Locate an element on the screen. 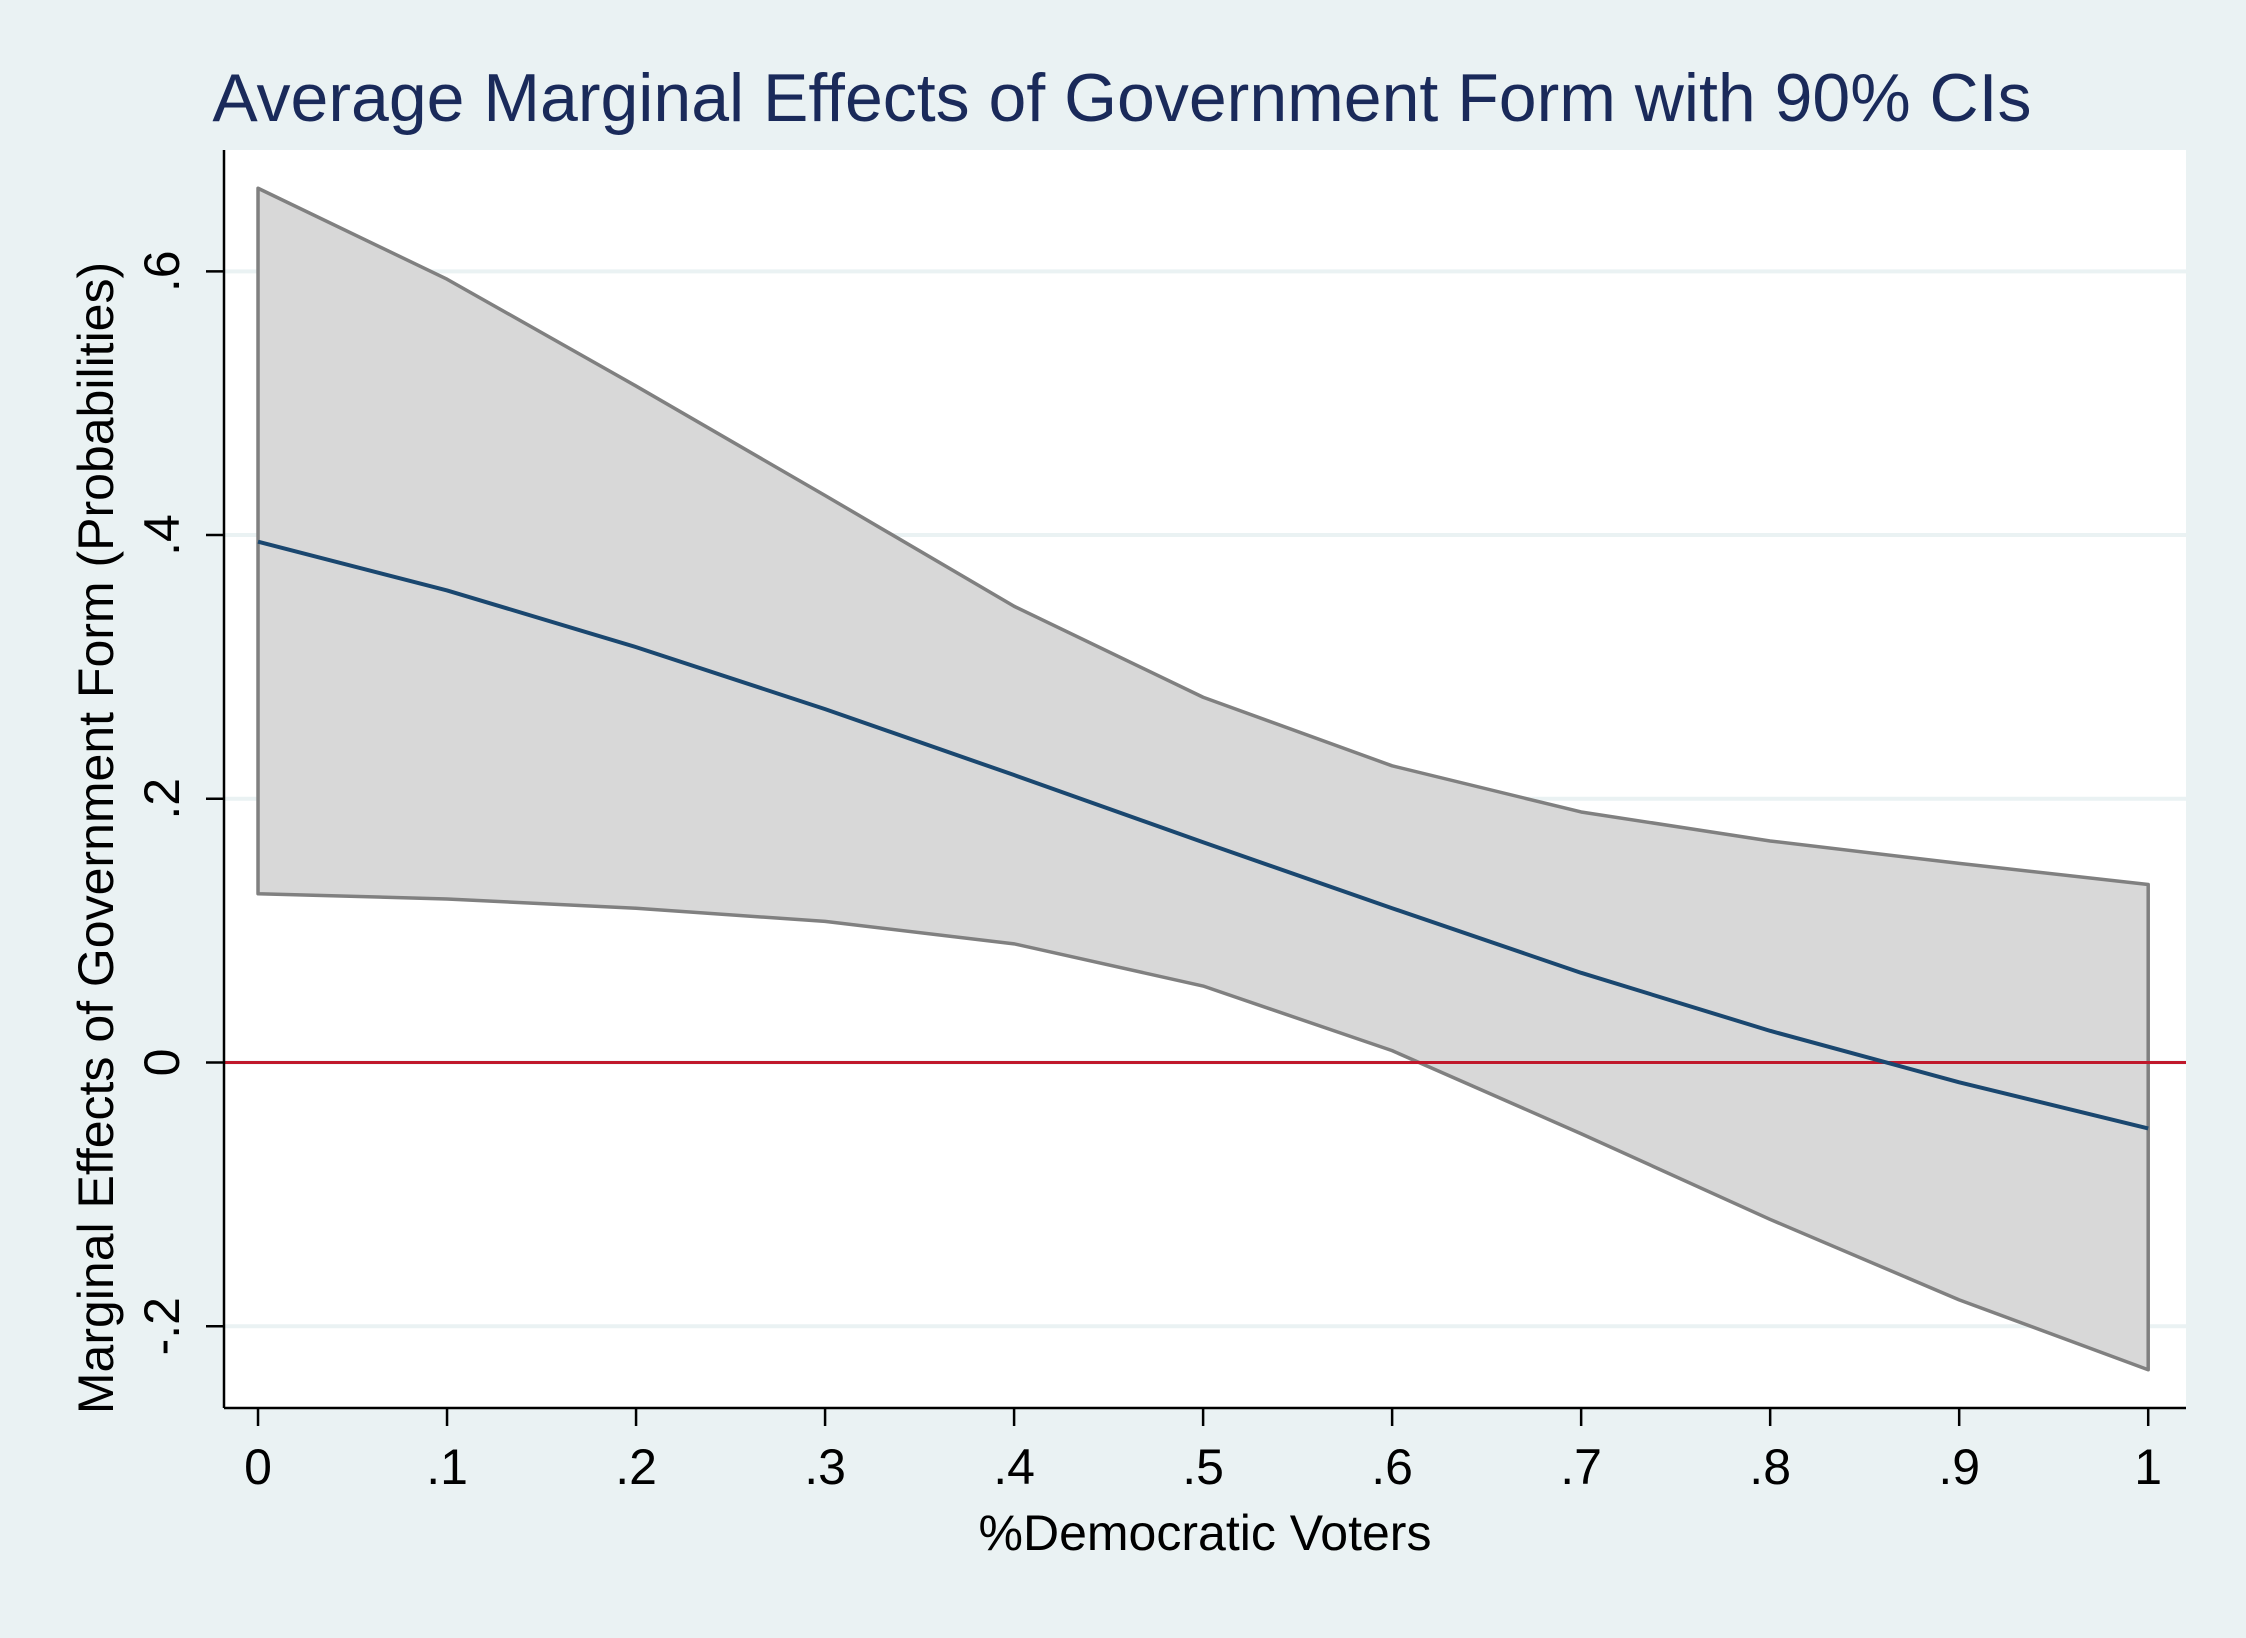 The height and width of the screenshot is (1638, 2246). x-tick-label-7: .7 is located at coordinates (1581, 1467).